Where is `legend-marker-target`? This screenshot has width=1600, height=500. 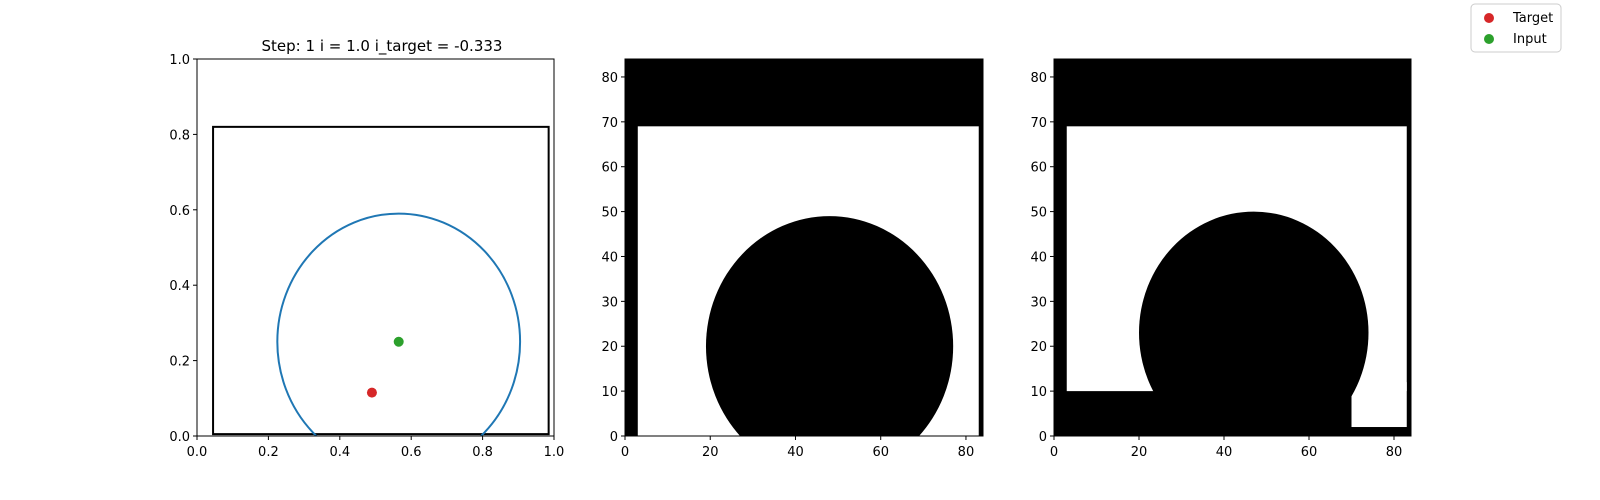 legend-marker-target is located at coordinates (1489, 18).